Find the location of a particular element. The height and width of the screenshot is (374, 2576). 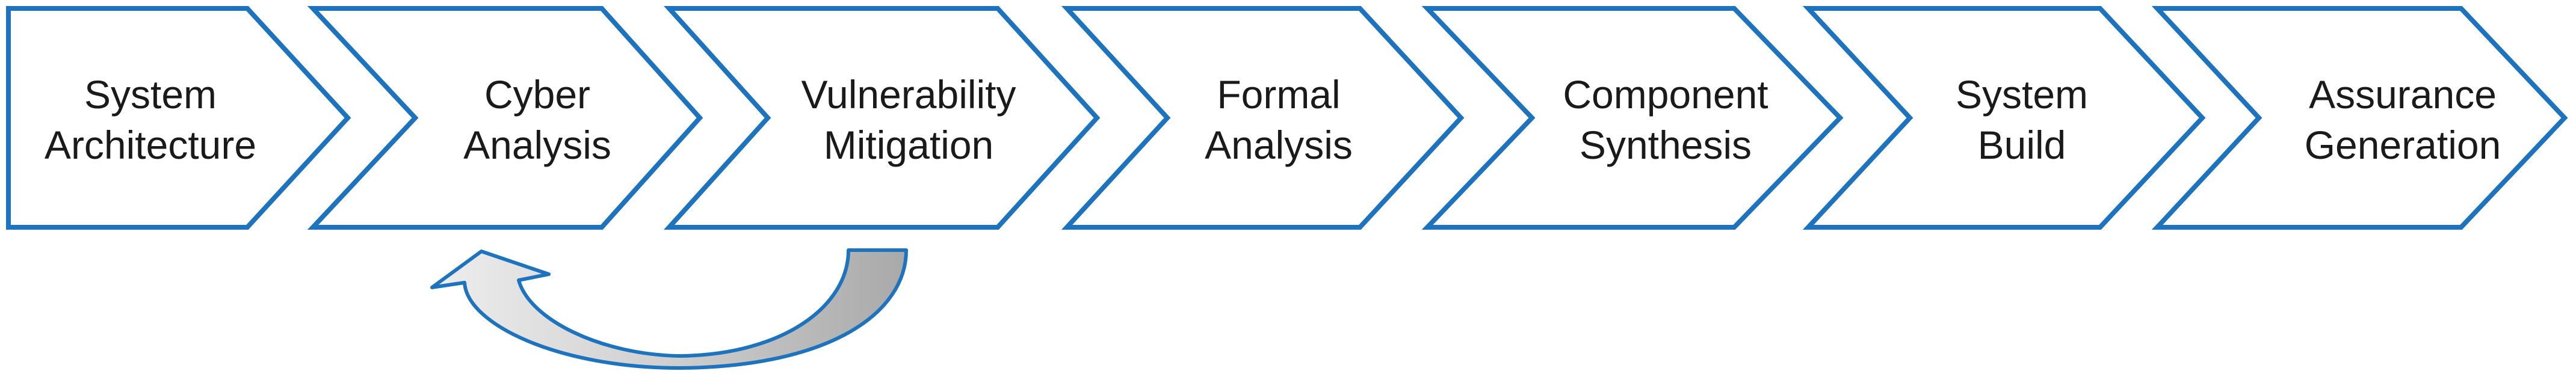

step-assurance-generation: Assurance Generation is located at coordinates (2359, 118).